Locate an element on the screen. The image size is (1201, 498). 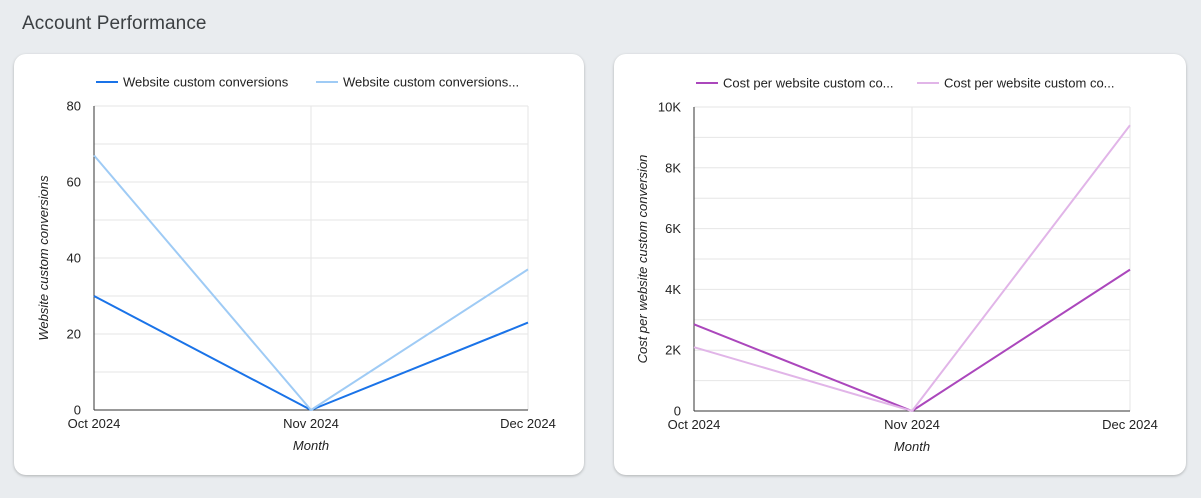
y-tick-label: 60 is located at coordinates (74, 182).